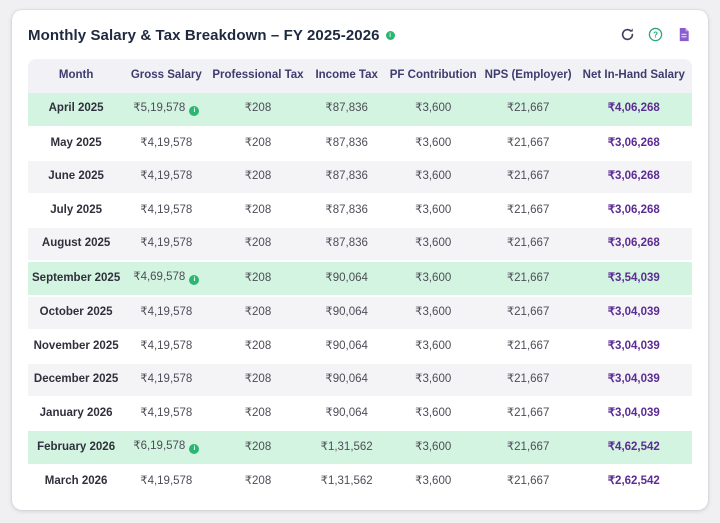 The width and height of the screenshot is (720, 523). I want to click on export-button, so click(683, 35).